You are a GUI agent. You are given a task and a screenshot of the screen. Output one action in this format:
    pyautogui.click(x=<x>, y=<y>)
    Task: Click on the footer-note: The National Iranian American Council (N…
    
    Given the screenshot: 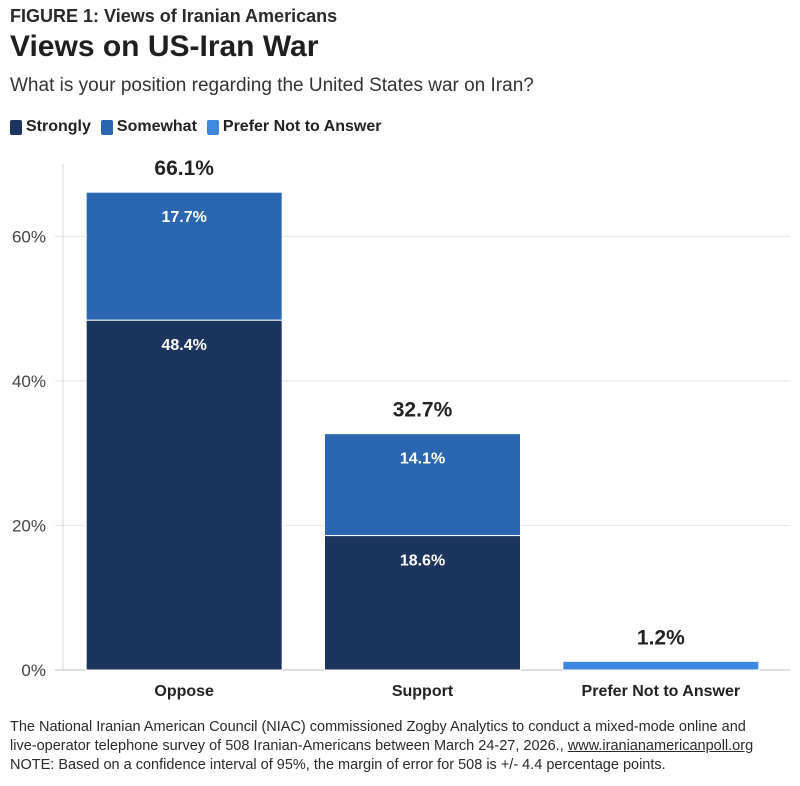 What is the action you would take?
    pyautogui.click(x=402, y=746)
    